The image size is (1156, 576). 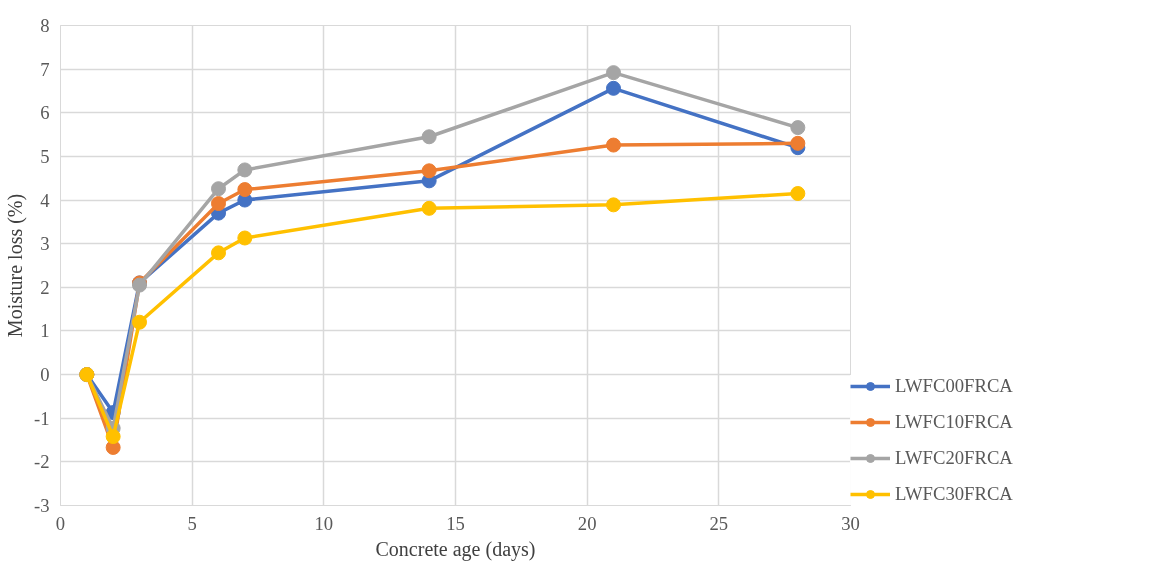 I want to click on y-tick-label: 4, so click(x=45, y=200).